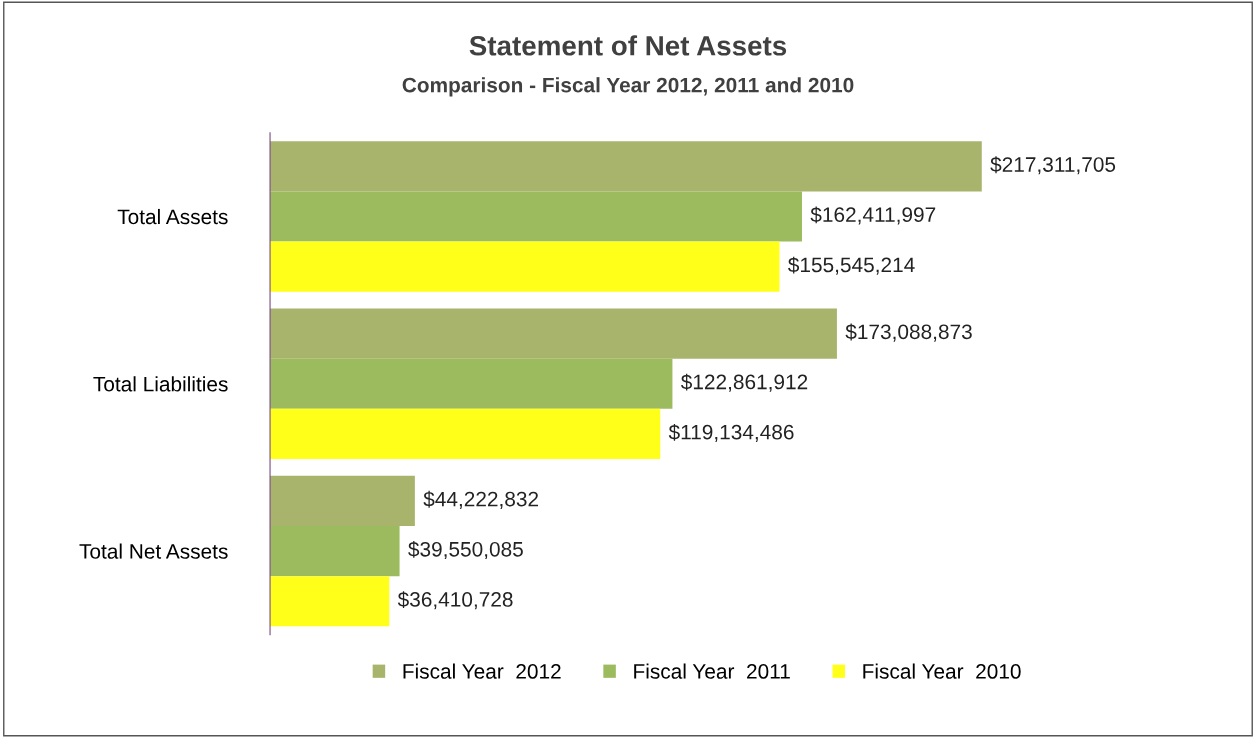 The height and width of the screenshot is (738, 1256). What do you see at coordinates (628, 87) in the screenshot?
I see `chart-subtitle: Comparison - Fiscal Year 2012, 2011 and 2010` at bounding box center [628, 87].